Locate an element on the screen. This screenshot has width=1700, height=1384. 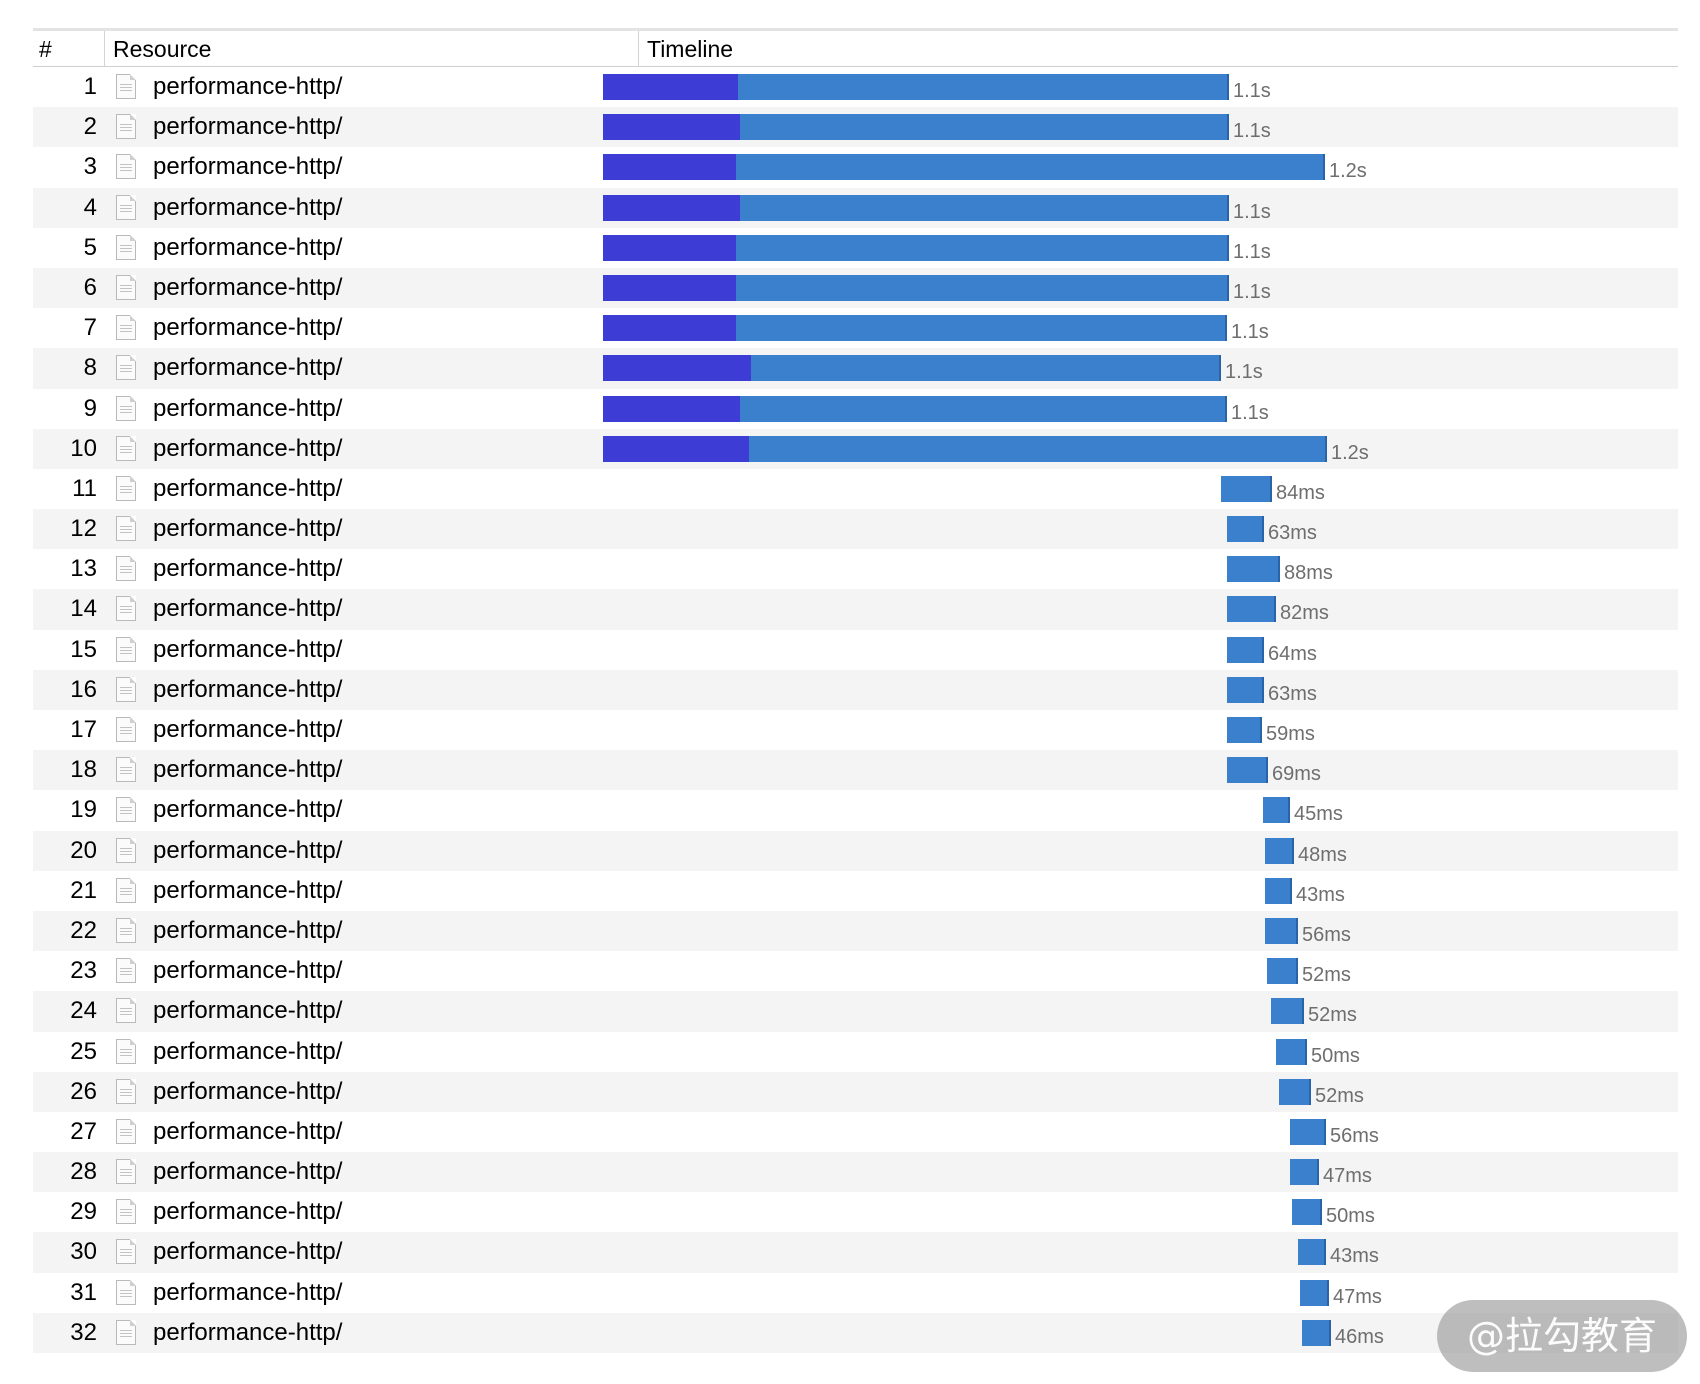
table-row: 16 performance-http/63ms is located at coordinates (855, 689).